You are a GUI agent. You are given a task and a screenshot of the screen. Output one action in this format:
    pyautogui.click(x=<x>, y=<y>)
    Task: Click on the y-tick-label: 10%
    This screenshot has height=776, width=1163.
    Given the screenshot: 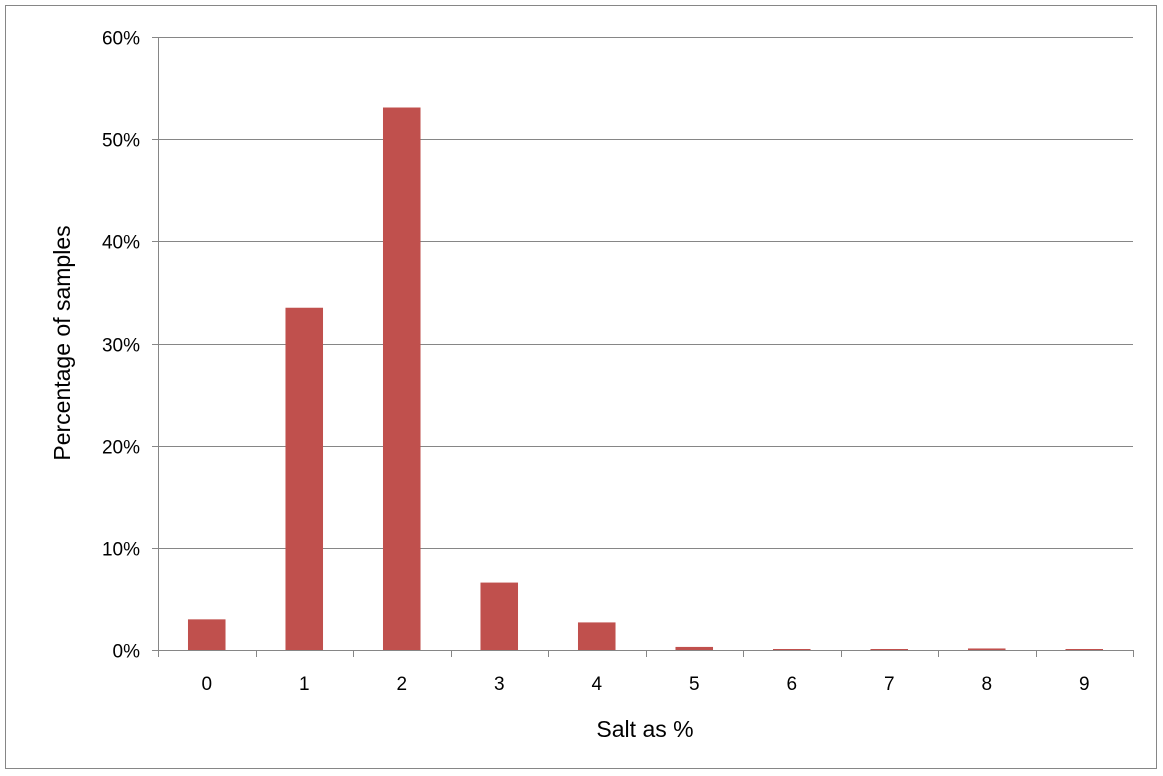 What is the action you would take?
    pyautogui.click(x=121, y=550)
    